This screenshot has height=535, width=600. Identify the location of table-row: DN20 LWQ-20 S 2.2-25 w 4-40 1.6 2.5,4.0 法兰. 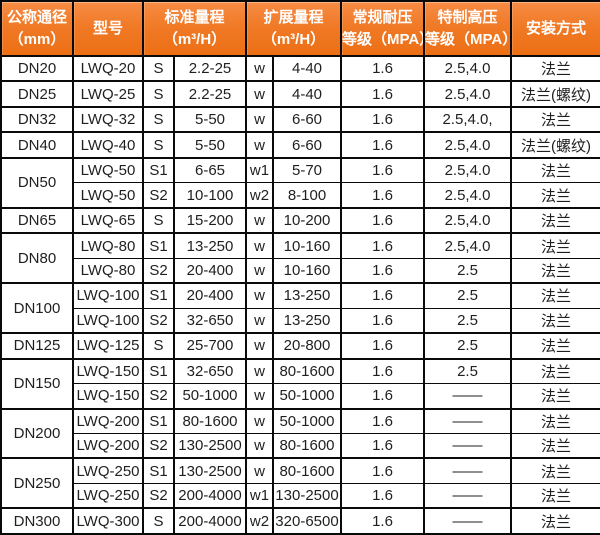
(300, 68).